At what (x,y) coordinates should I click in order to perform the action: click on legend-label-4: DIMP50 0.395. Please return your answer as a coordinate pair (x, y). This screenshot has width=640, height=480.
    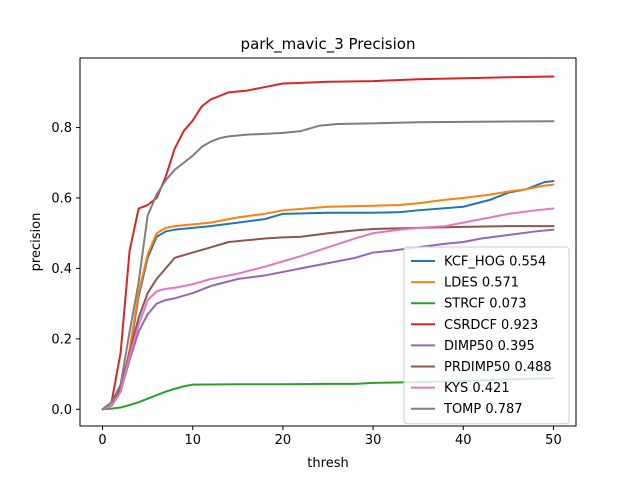
    Looking at the image, I should click on (489, 346).